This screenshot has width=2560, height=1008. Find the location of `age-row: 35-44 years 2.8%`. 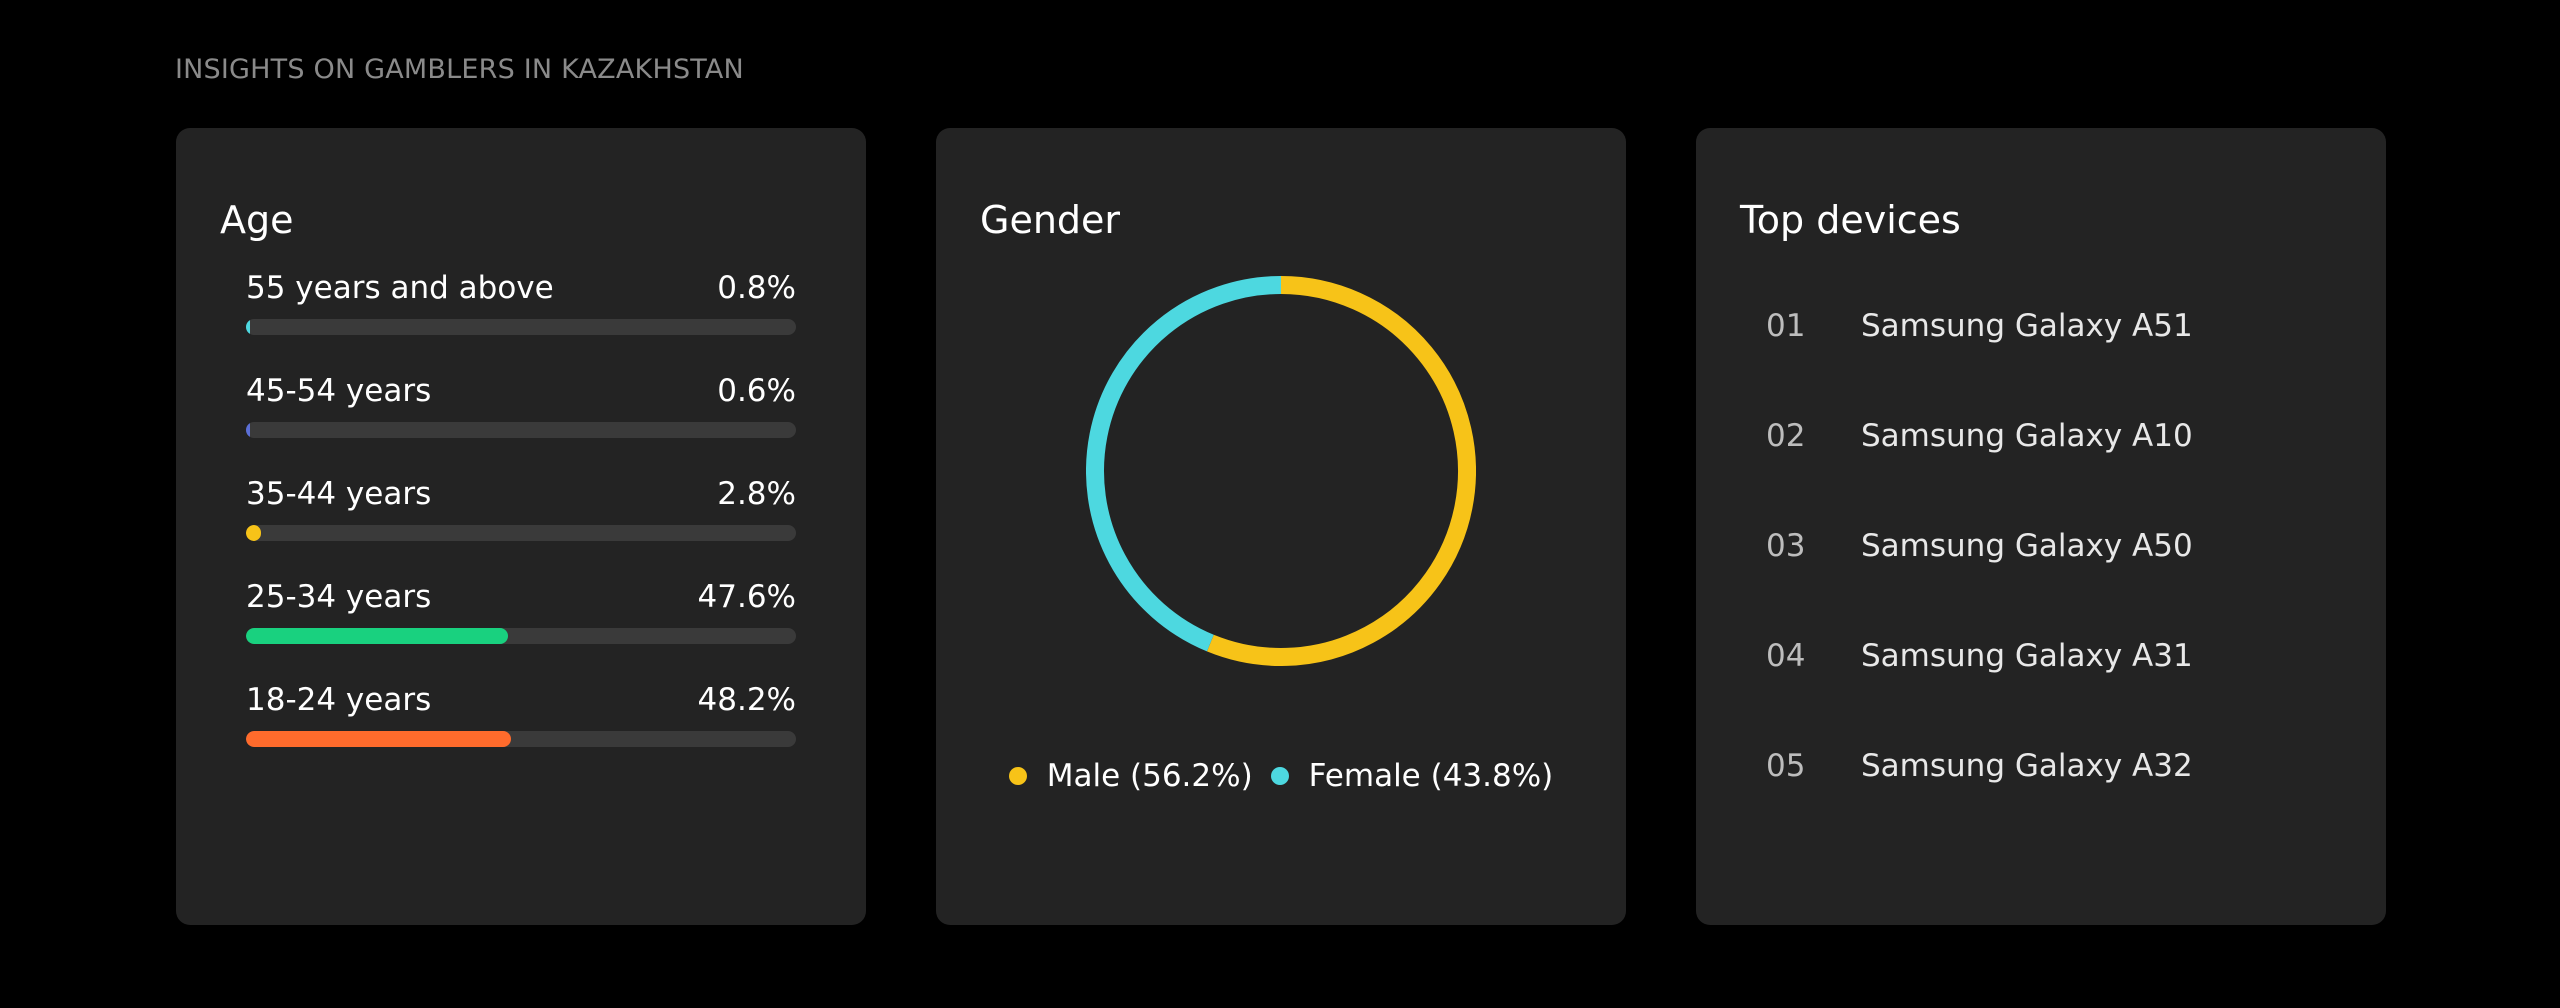

age-row: 35-44 years 2.8% is located at coordinates (521, 525).